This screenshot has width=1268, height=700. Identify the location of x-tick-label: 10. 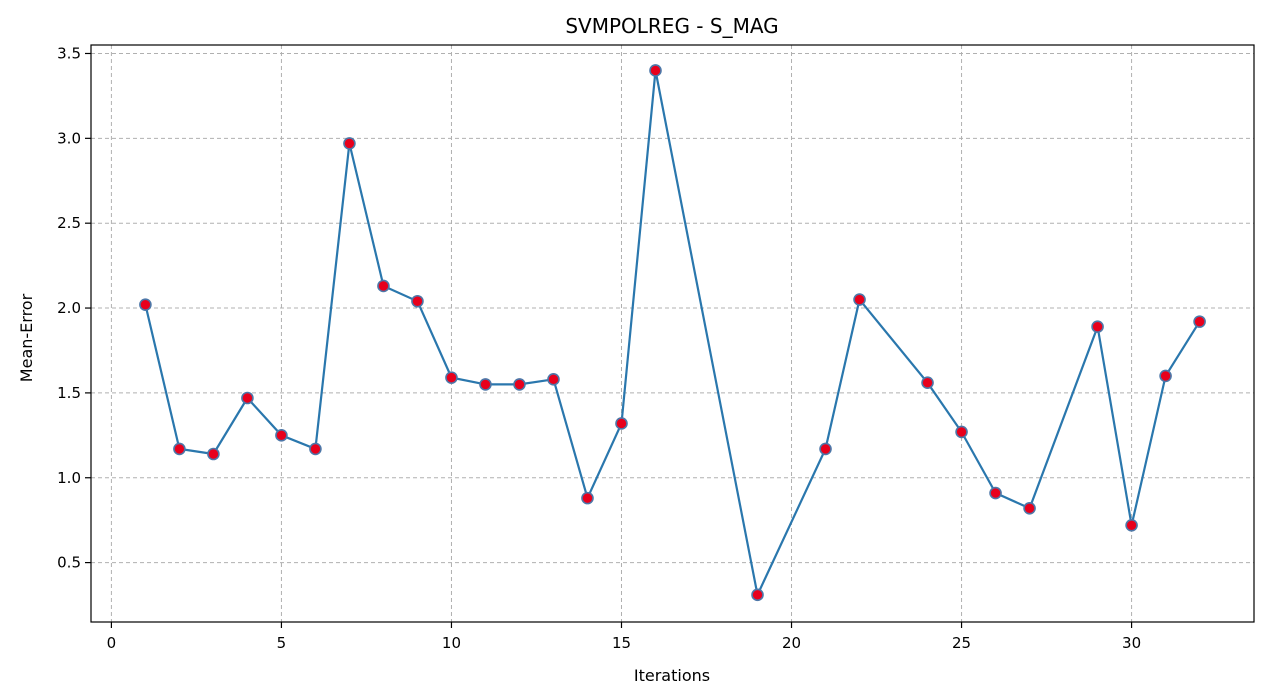
(451, 643).